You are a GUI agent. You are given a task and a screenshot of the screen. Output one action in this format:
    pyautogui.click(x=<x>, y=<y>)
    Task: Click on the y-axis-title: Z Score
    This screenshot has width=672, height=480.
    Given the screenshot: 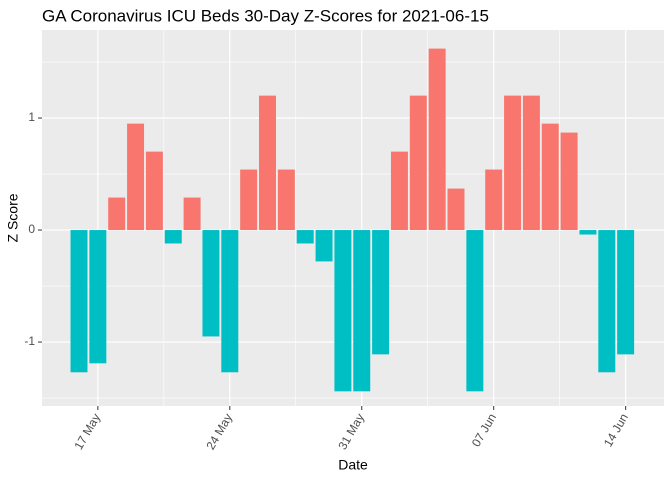 What is the action you would take?
    pyautogui.click(x=13, y=217)
    